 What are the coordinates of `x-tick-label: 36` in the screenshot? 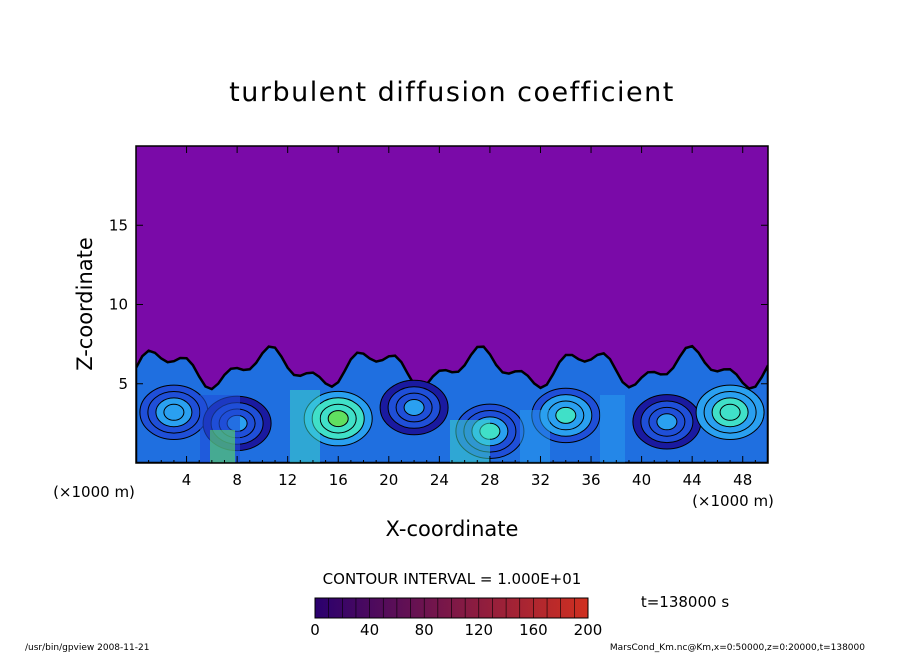 It's located at (590, 480).